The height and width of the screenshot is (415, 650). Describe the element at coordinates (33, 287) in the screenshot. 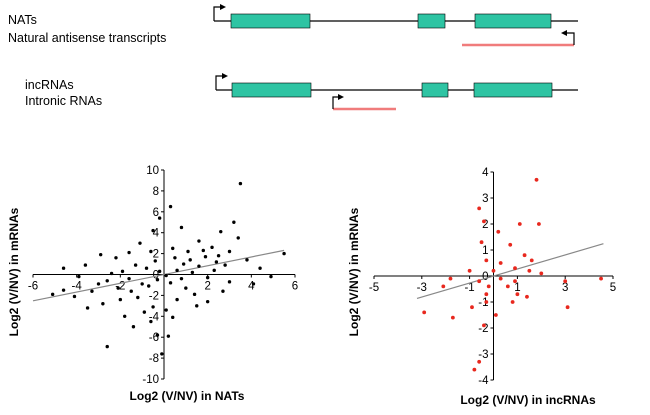

I see `x-tick-label: -6` at that location.